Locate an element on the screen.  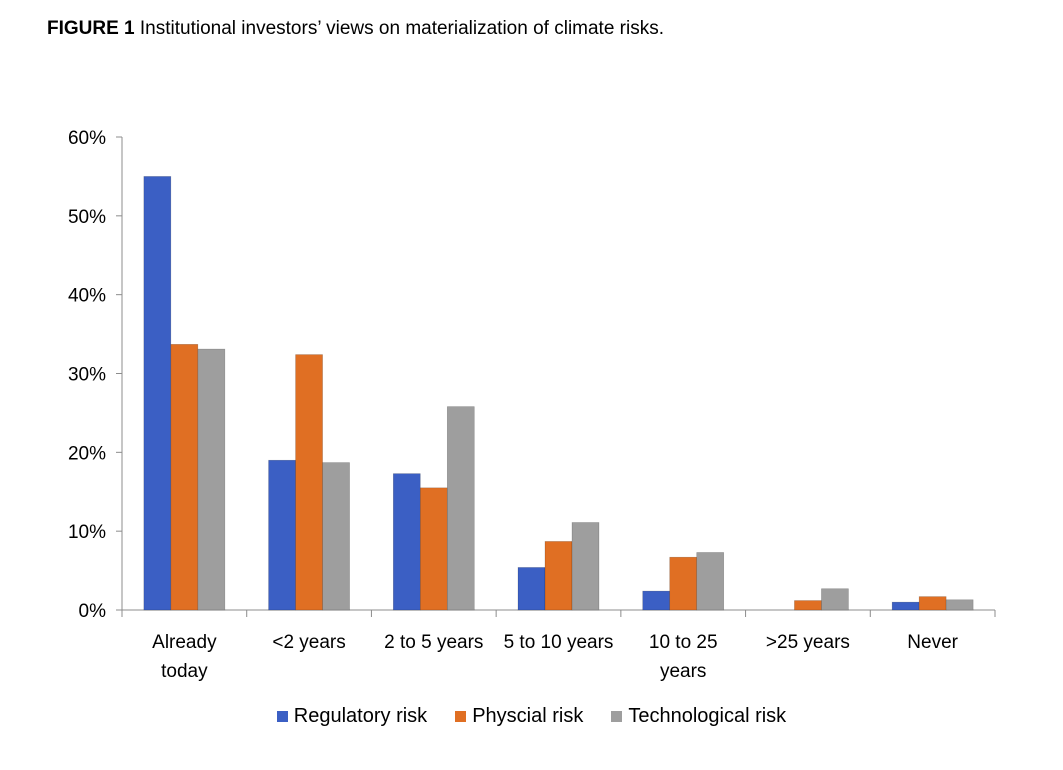
figure-label: FIGURE 1 is located at coordinates (91, 28).